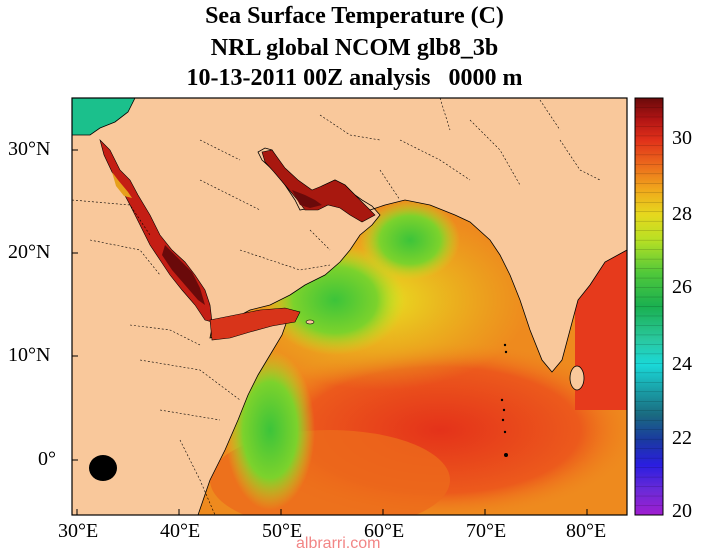 The height and width of the screenshot is (555, 709). What do you see at coordinates (29, 149) in the screenshot?
I see `y-tick-label: 30°N` at bounding box center [29, 149].